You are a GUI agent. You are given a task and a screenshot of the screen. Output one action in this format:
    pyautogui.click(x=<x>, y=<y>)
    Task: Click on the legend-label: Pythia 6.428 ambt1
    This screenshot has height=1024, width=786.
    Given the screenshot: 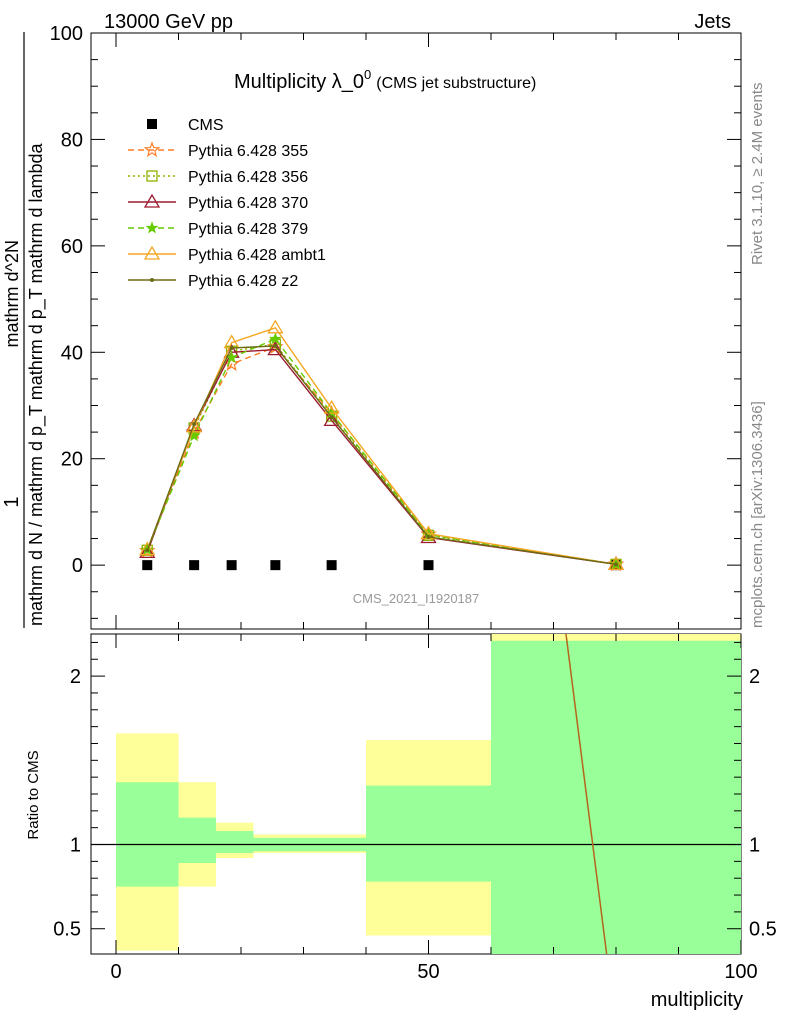 What is the action you would take?
    pyautogui.click(x=257, y=255)
    